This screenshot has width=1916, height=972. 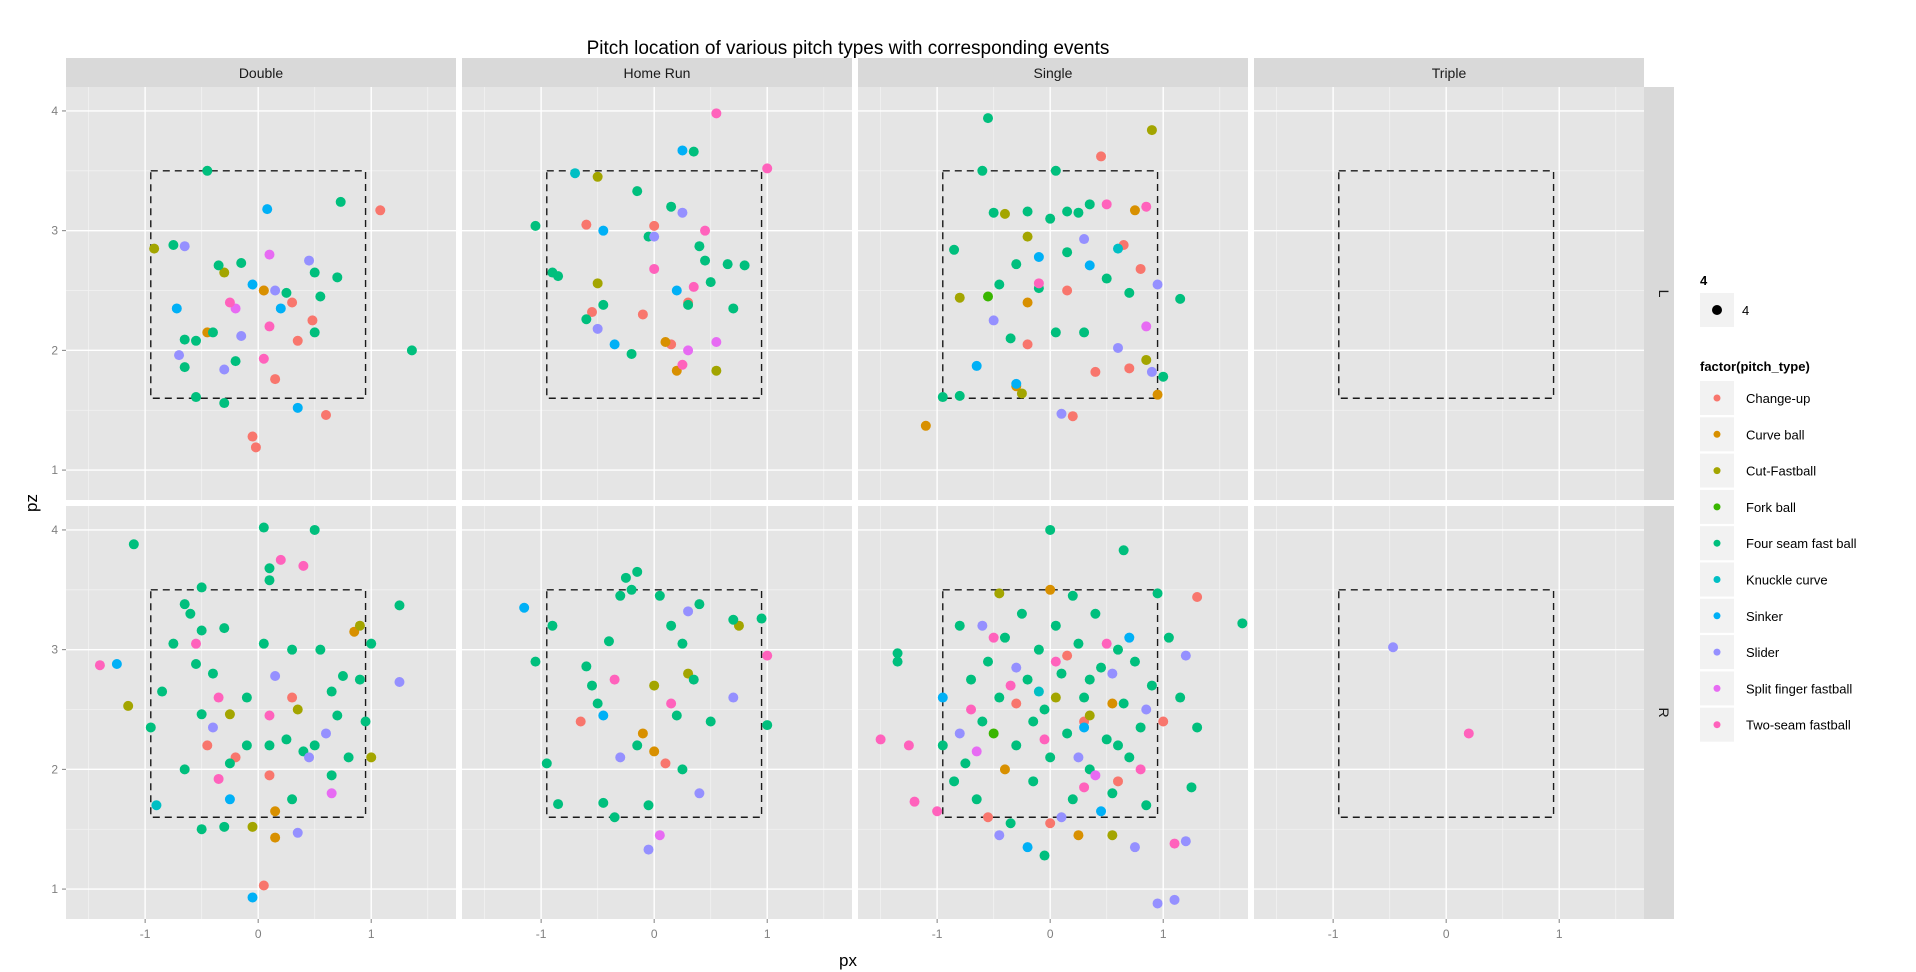 What do you see at coordinates (1704, 280) in the screenshot?
I see `size-legend-title: 4` at bounding box center [1704, 280].